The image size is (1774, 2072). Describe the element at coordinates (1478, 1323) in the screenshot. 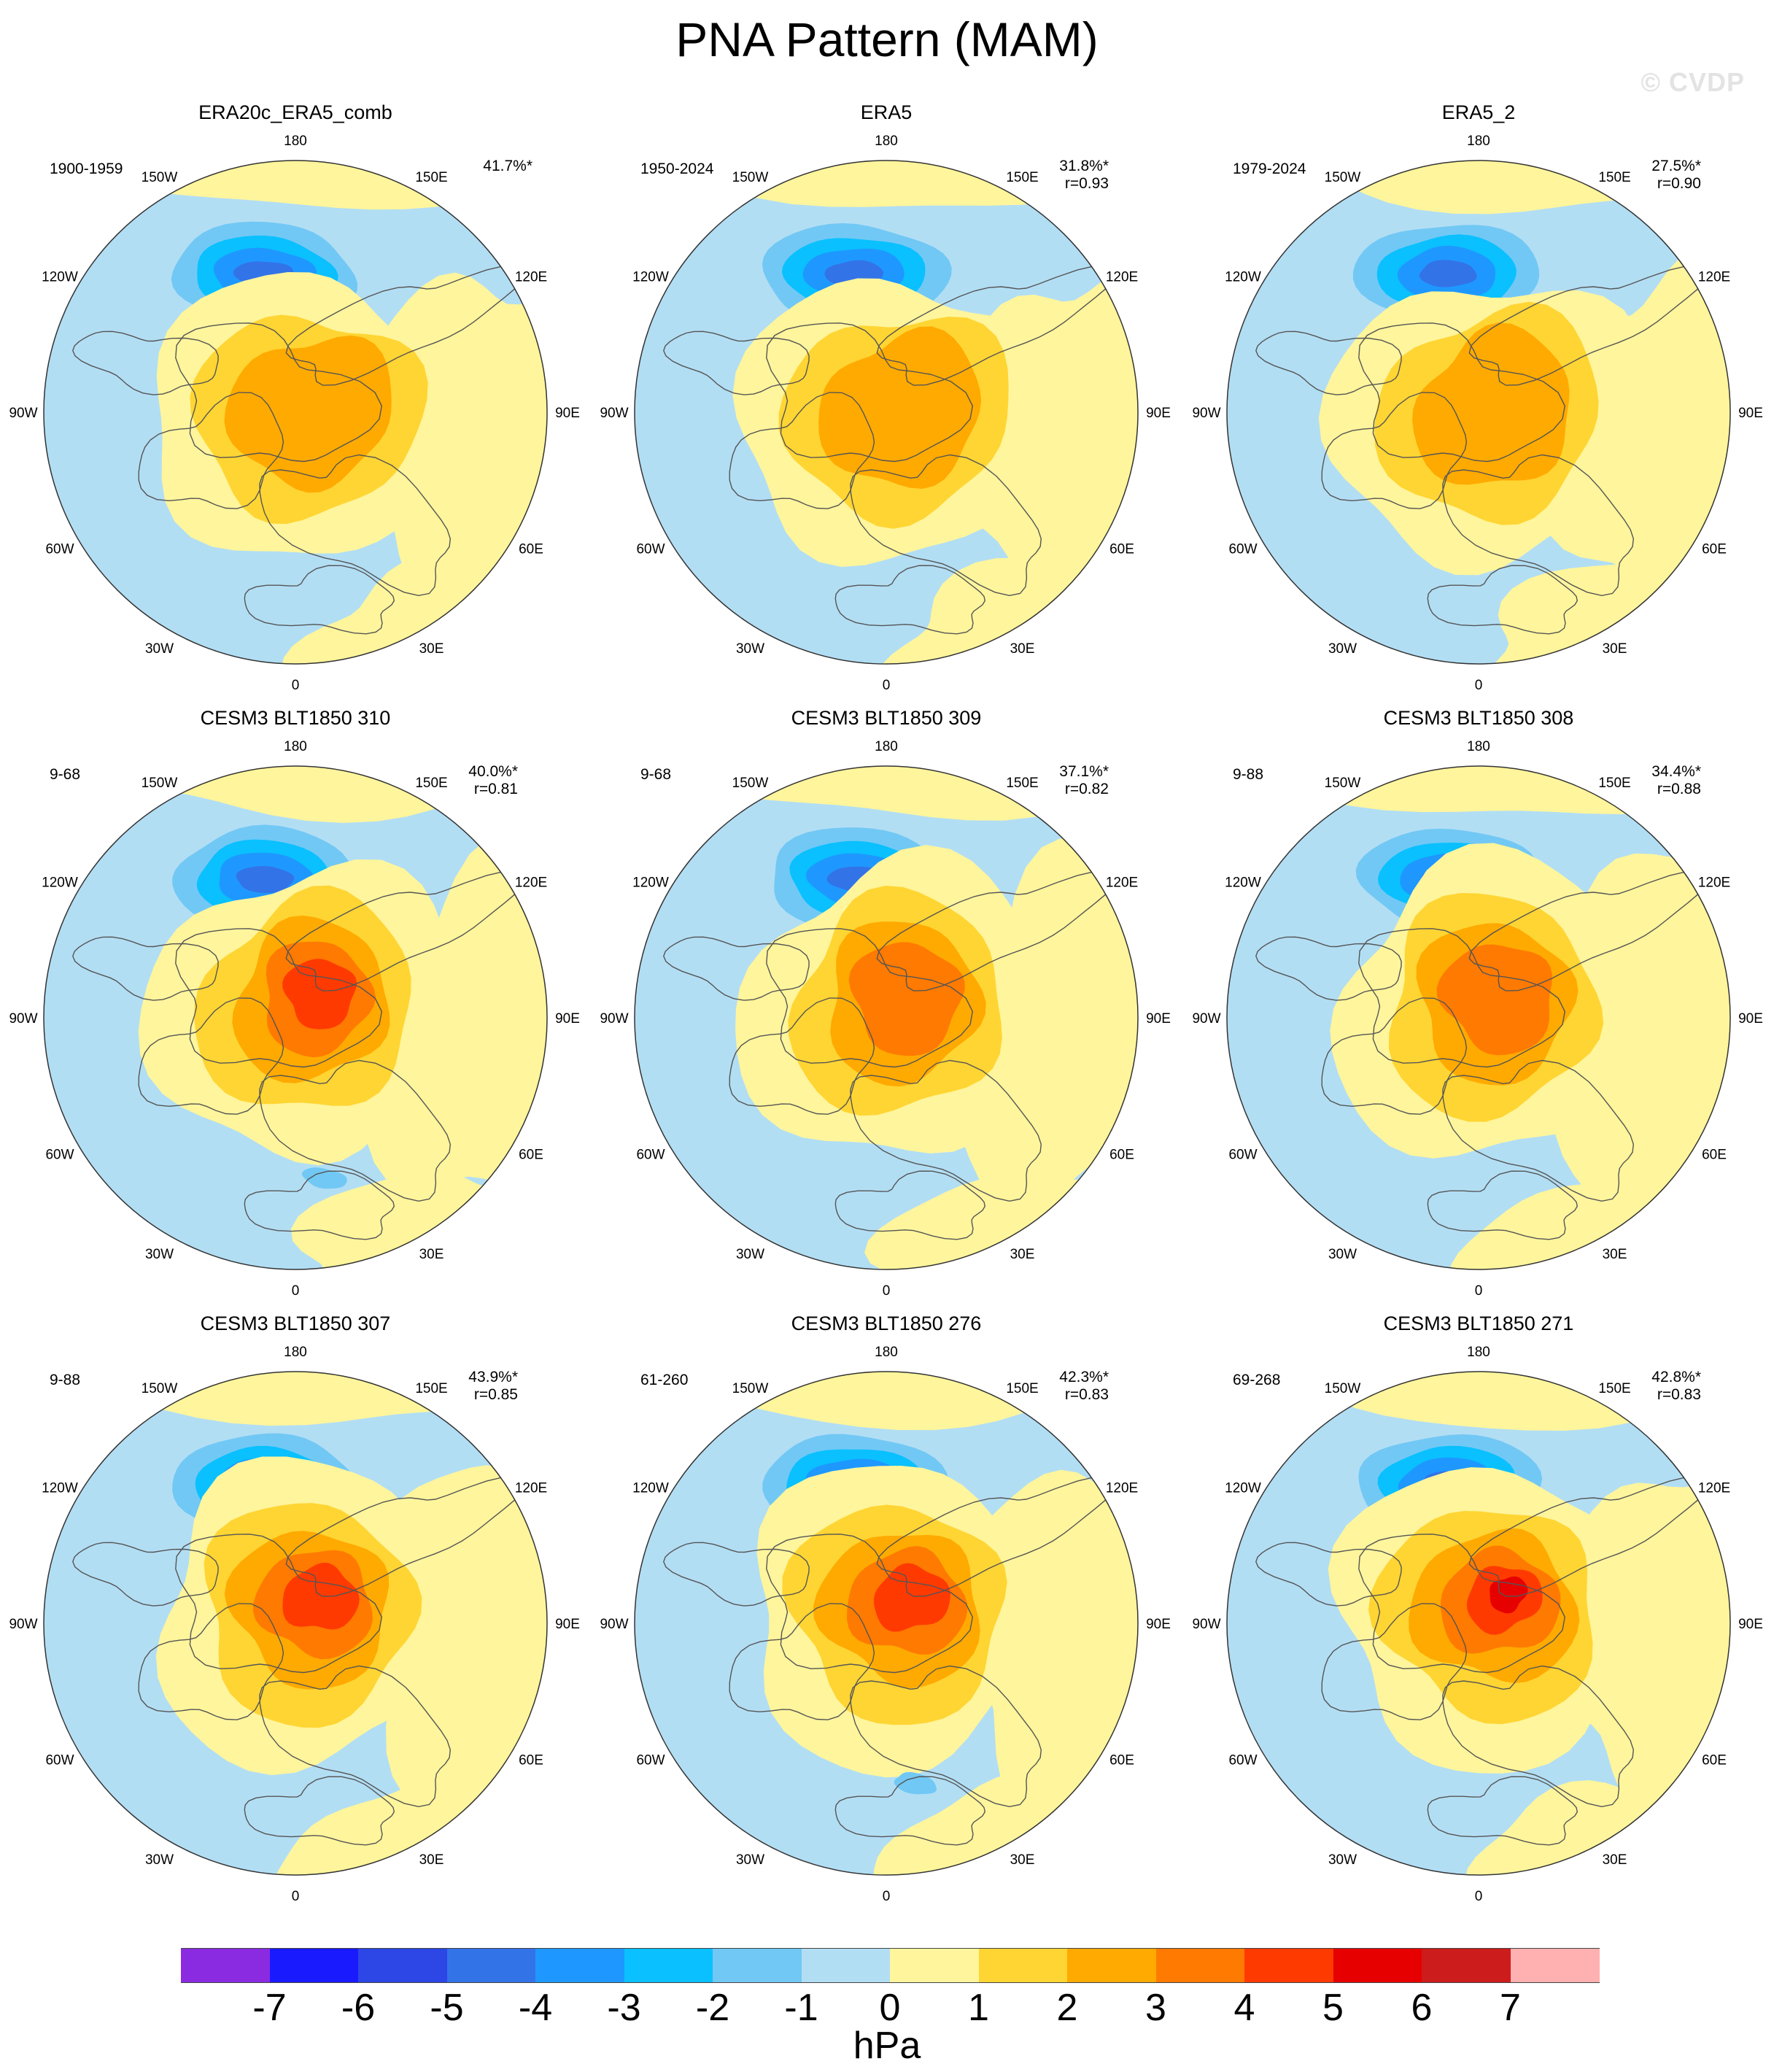

I see `panel-title: CESM3 BLT1850 271` at that location.